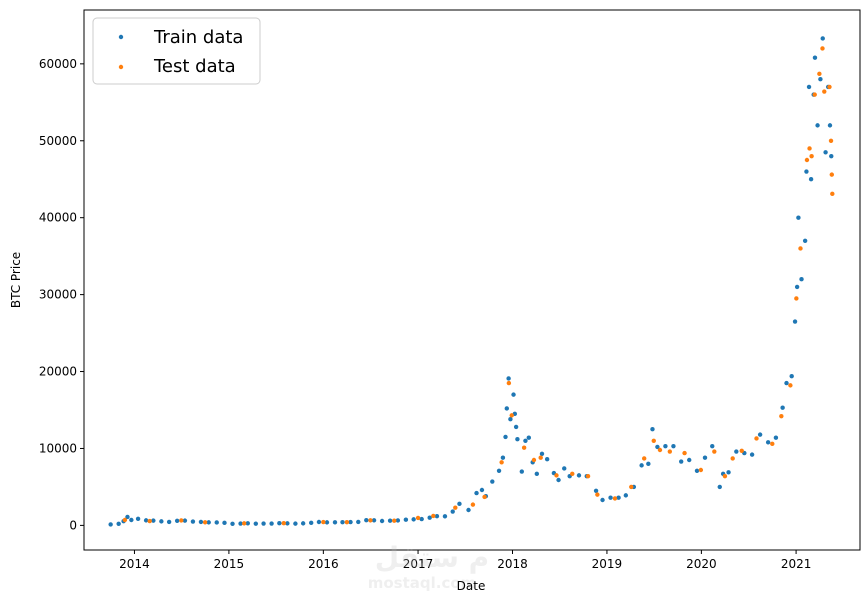  I want to click on watermark-text: mostaql.com, so click(422, 583).